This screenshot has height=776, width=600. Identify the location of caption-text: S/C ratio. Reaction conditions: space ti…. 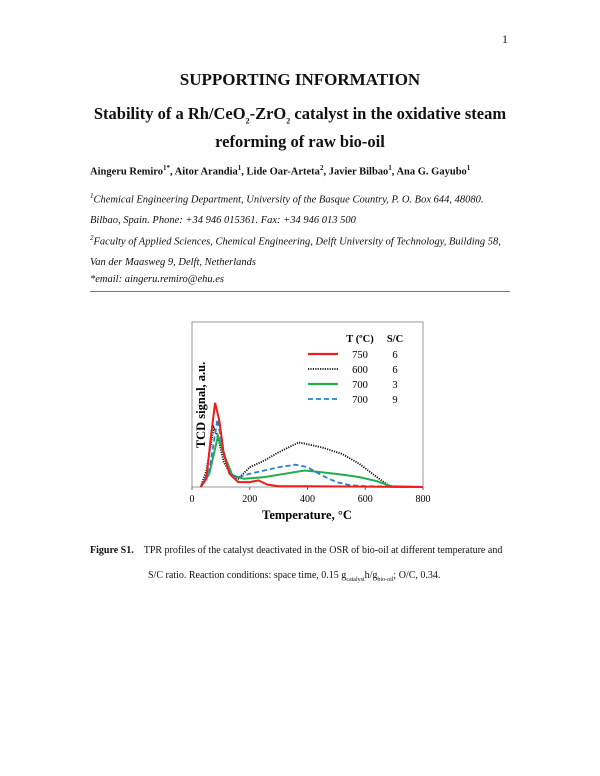
(247, 575).